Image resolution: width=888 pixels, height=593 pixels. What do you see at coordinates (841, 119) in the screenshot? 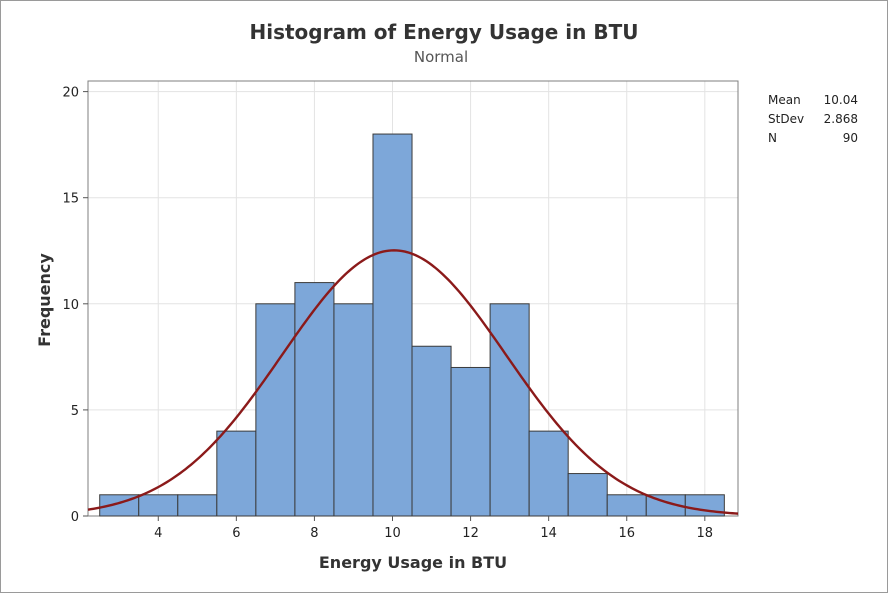
I see `stat-value: 2.868` at bounding box center [841, 119].